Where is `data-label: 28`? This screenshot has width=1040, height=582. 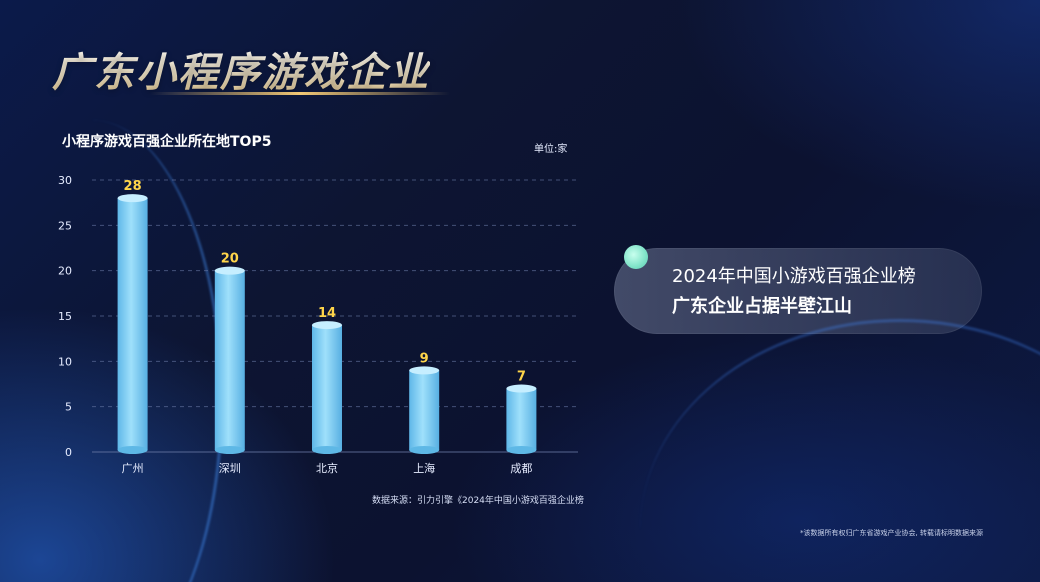 data-label: 28 is located at coordinates (133, 186).